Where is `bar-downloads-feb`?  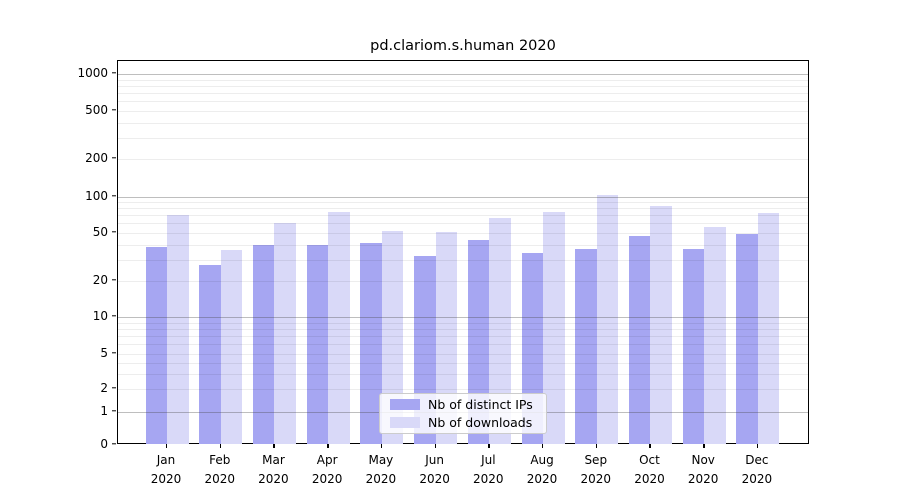
bar-downloads-feb is located at coordinates (231, 347).